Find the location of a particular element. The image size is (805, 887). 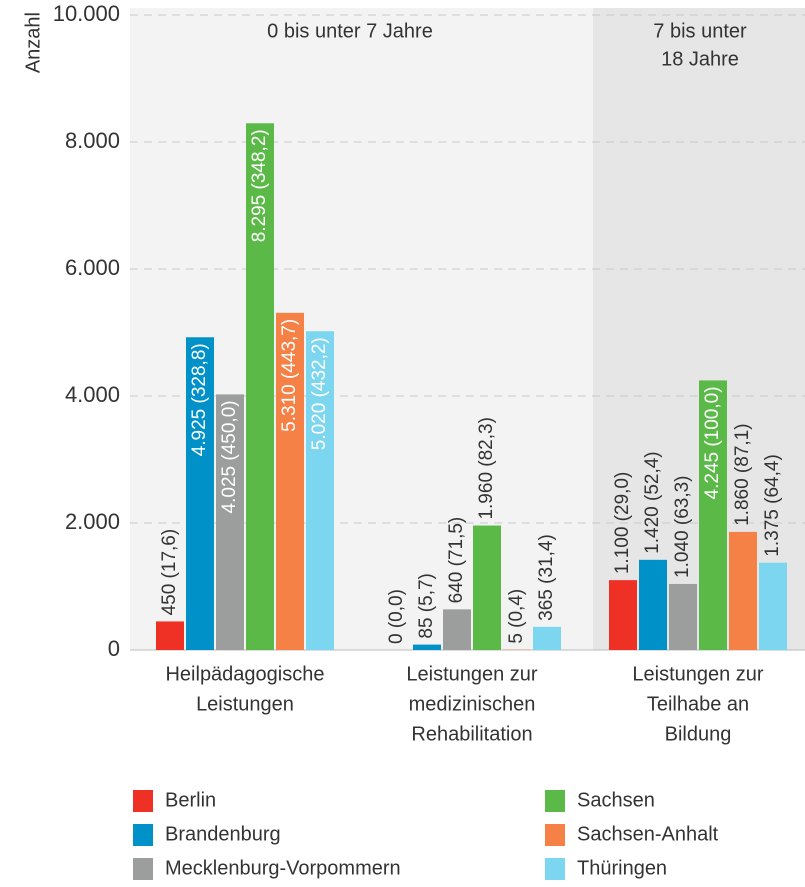

value-label: 8.295 (348,2) is located at coordinates (259, 185).